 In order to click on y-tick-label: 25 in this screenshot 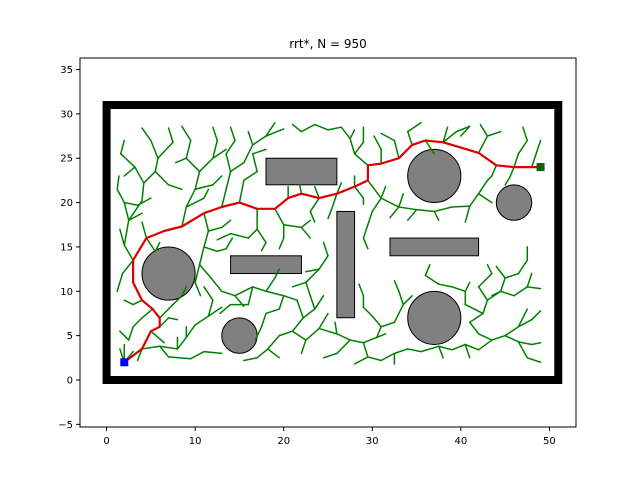, I will do `click(66, 159)`.